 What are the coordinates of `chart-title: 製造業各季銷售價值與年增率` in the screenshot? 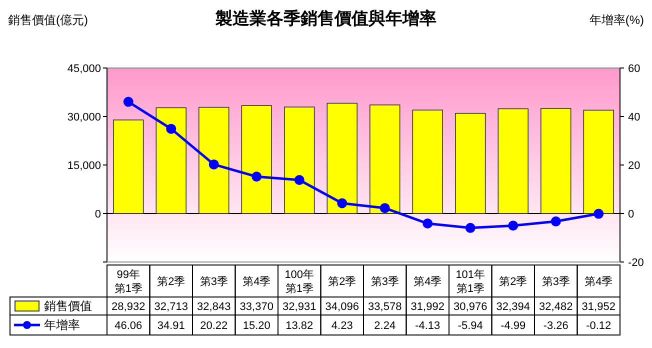 It's located at (325, 19).